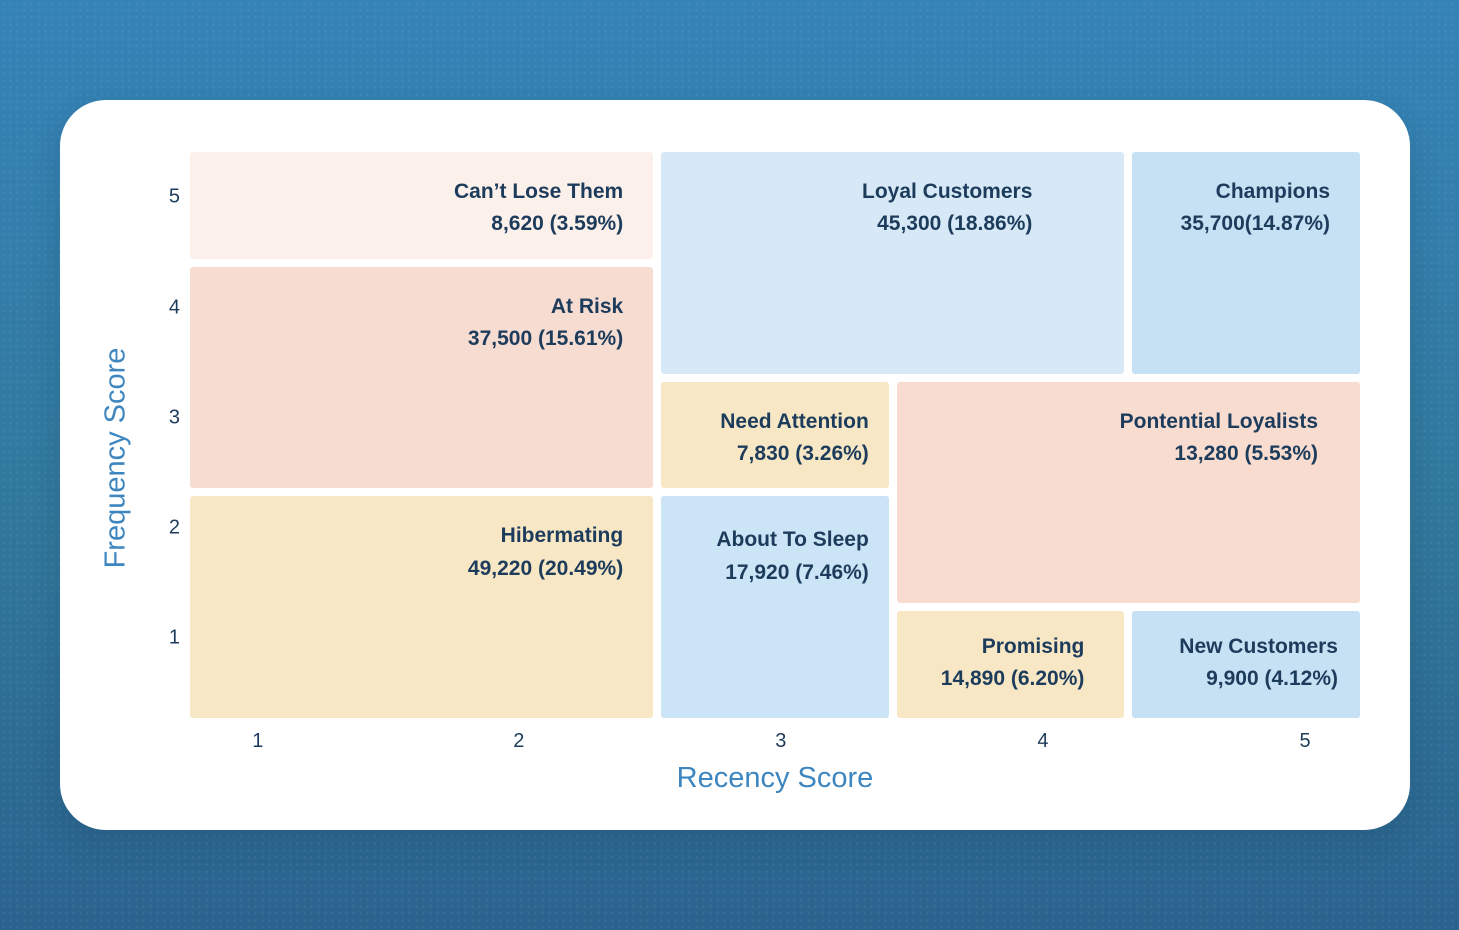 The image size is (1459, 930). I want to click on y-tick-5: 5, so click(174, 196).